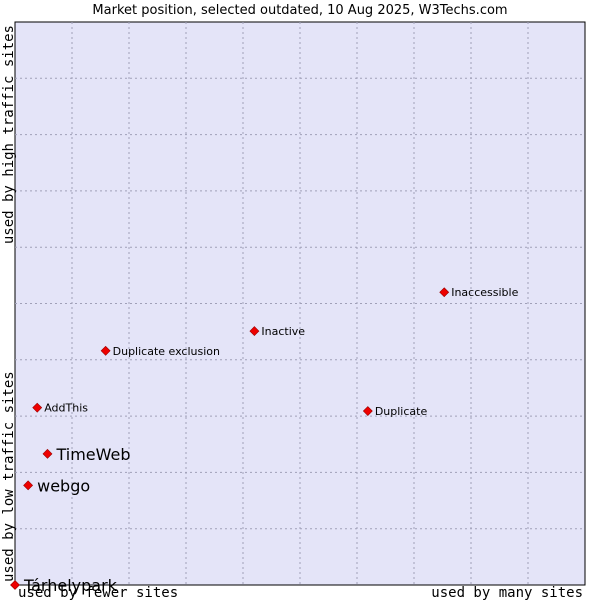 This screenshot has width=600, height=600. Describe the element at coordinates (92, 454) in the screenshot. I see `data-point-label: TimeWeb` at that location.